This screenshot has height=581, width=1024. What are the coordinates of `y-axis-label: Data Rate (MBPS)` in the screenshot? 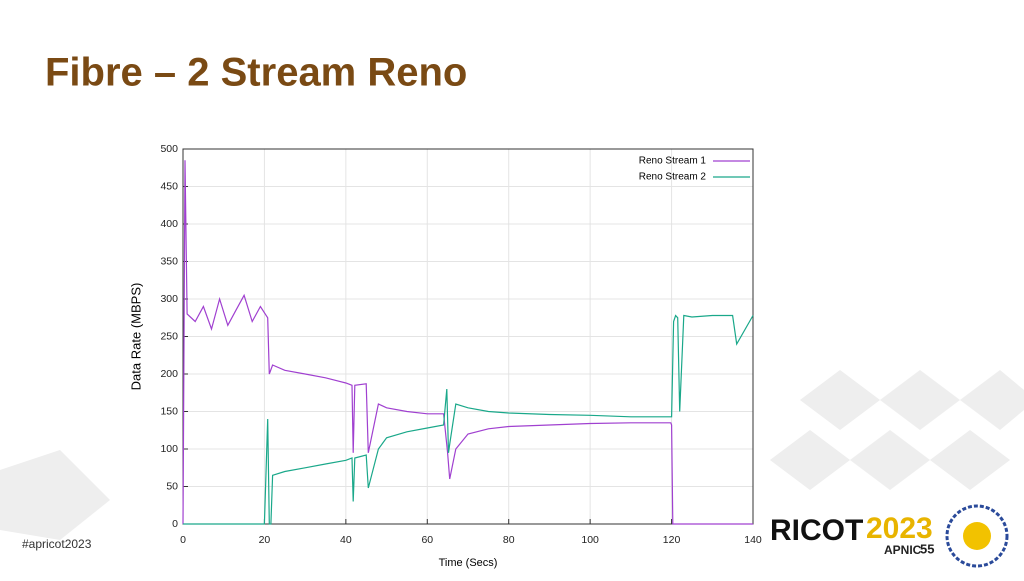 It's located at (135, 337).